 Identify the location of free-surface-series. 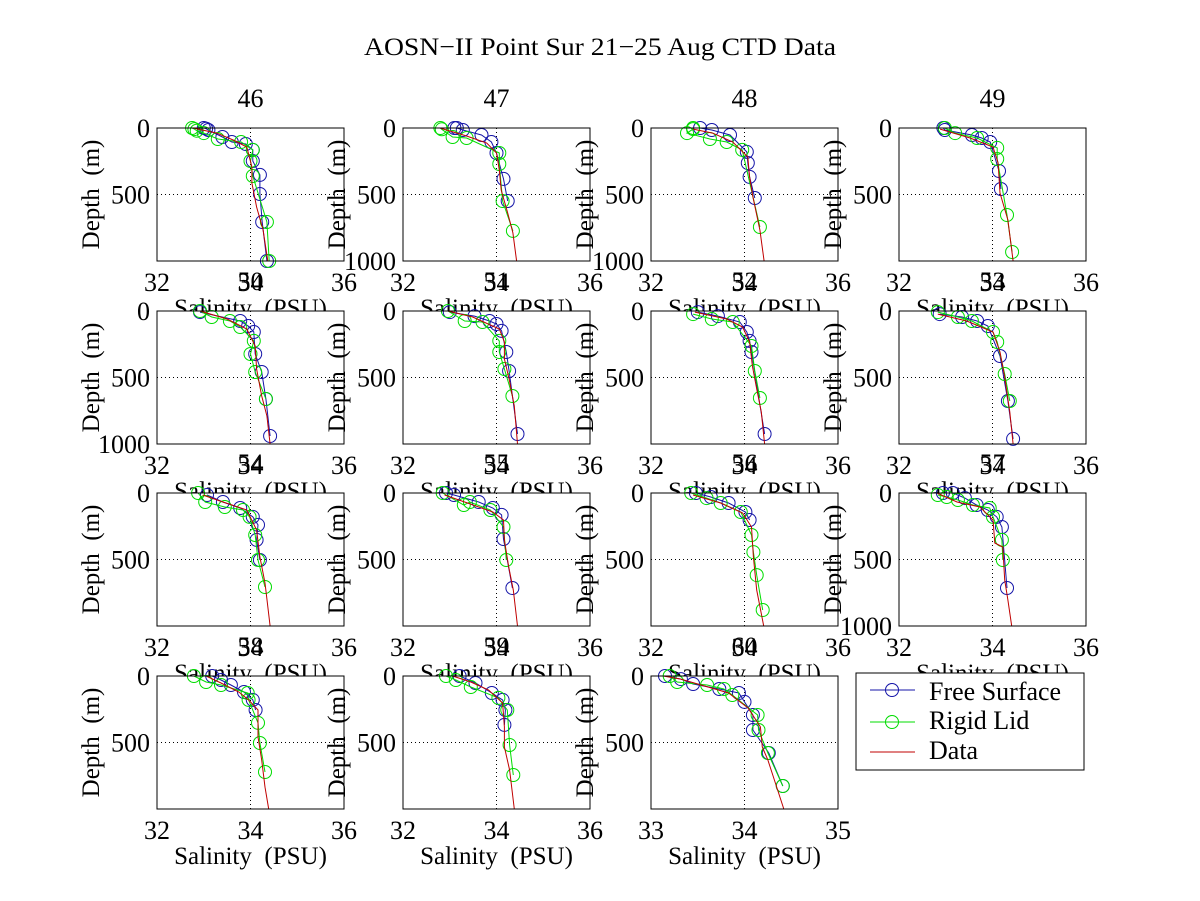
(483, 373).